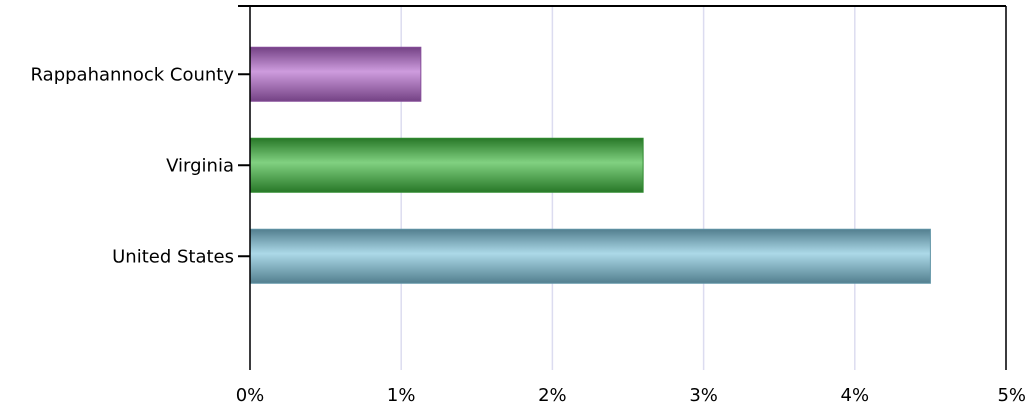 The height and width of the screenshot is (406, 1028). What do you see at coordinates (401, 395) in the screenshot?
I see `x-tick-label: 1%` at bounding box center [401, 395].